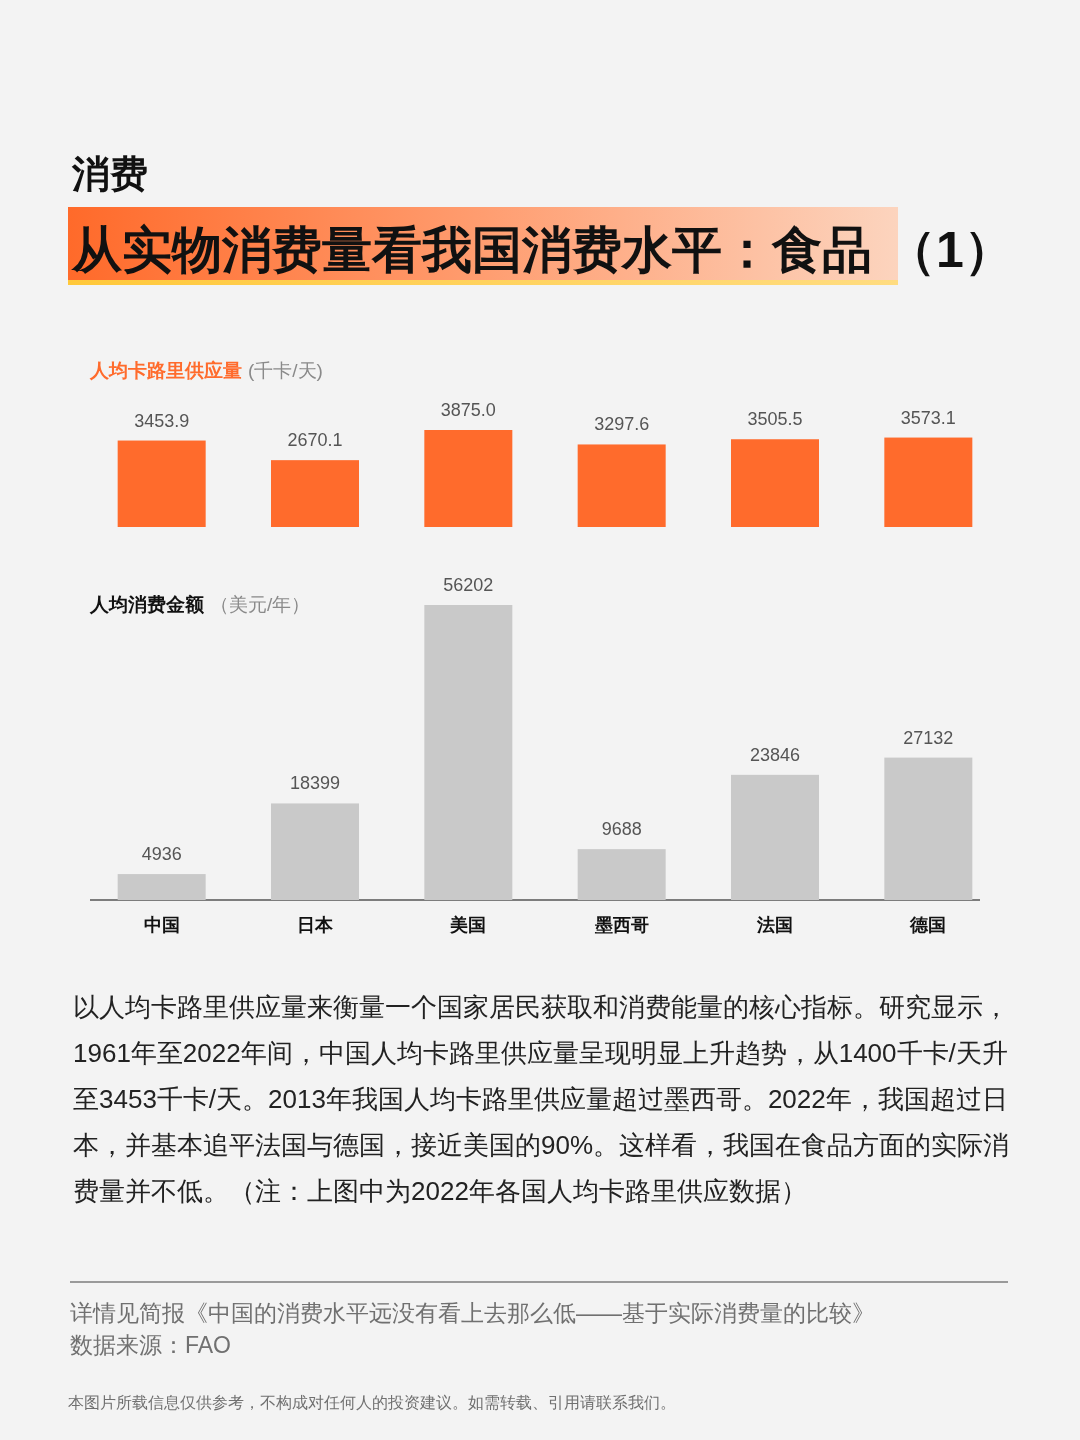 This screenshot has width=1080, height=1440. What do you see at coordinates (622, 424) in the screenshot?
I see `data-label: 3297.6` at bounding box center [622, 424].